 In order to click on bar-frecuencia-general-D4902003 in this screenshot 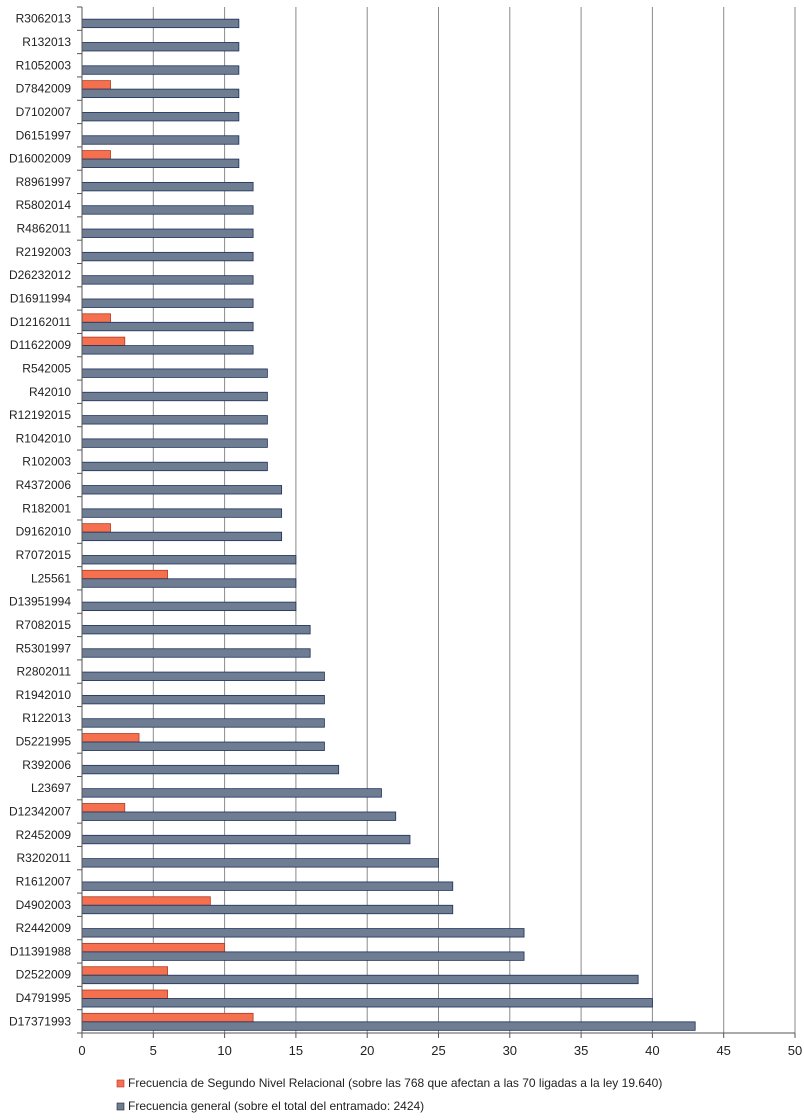, I will do `click(267, 909)`.